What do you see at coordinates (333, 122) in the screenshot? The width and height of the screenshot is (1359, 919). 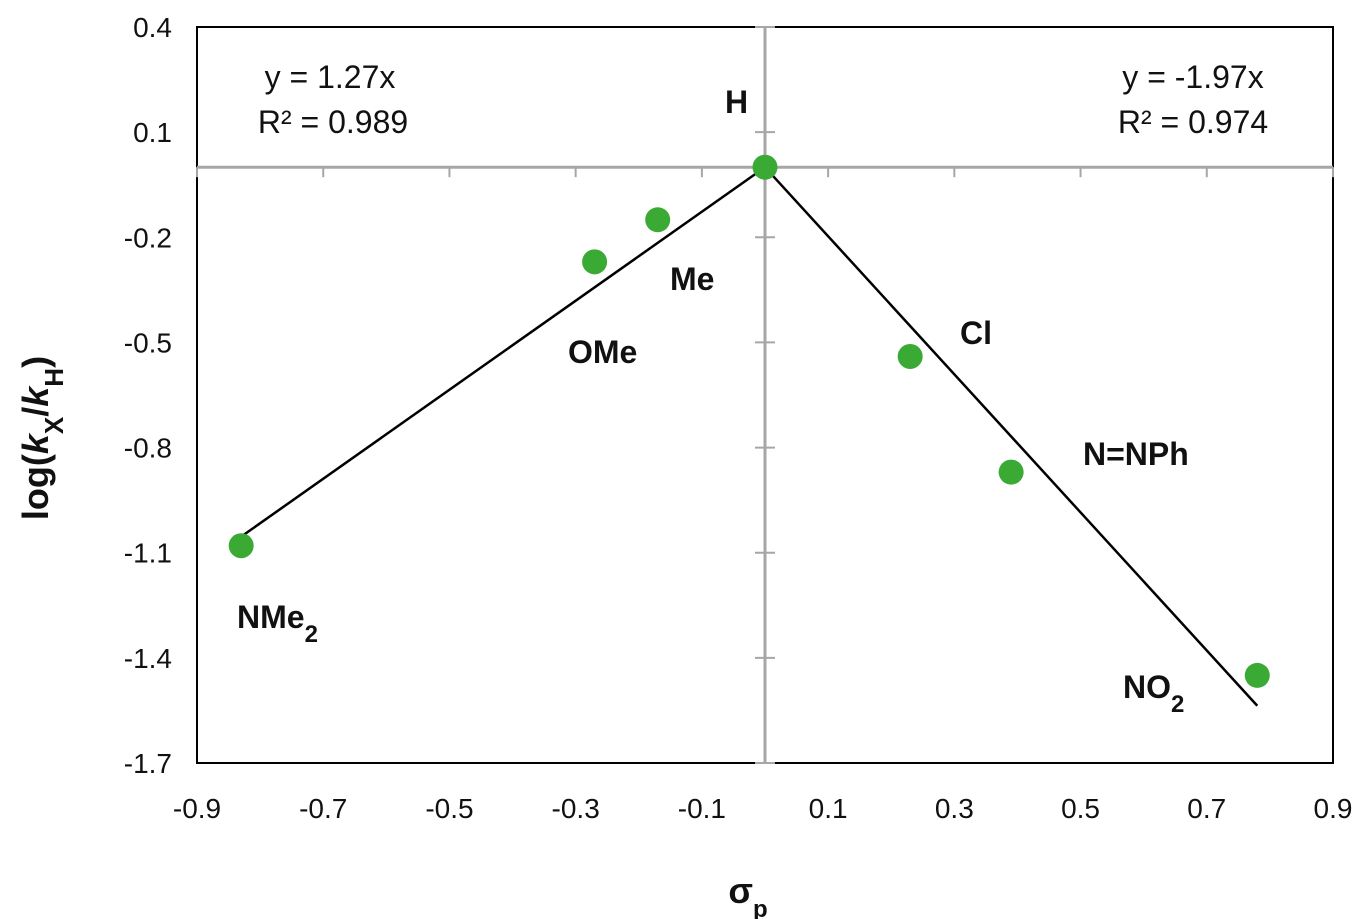 I see `fit-r2-left: R² = 0.989` at bounding box center [333, 122].